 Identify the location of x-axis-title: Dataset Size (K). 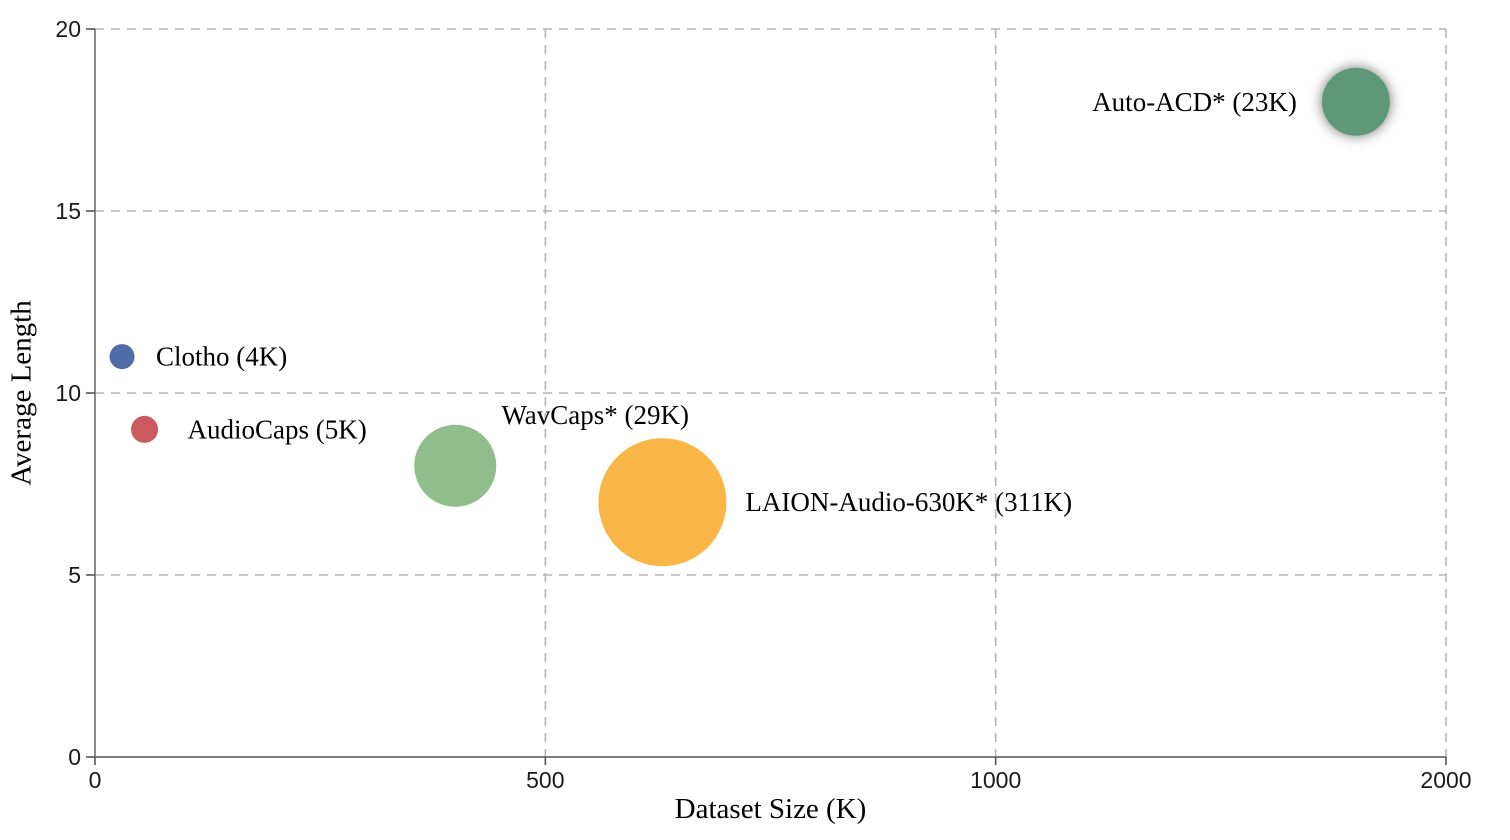
(770, 809).